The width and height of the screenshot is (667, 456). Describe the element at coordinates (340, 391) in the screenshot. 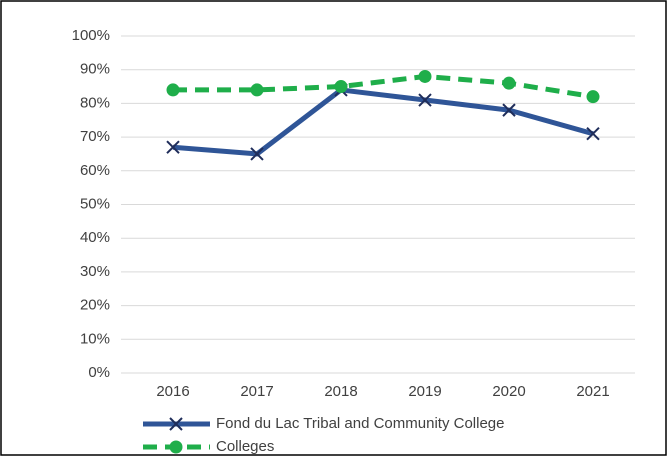

I see `x-tick-label: 2018` at that location.